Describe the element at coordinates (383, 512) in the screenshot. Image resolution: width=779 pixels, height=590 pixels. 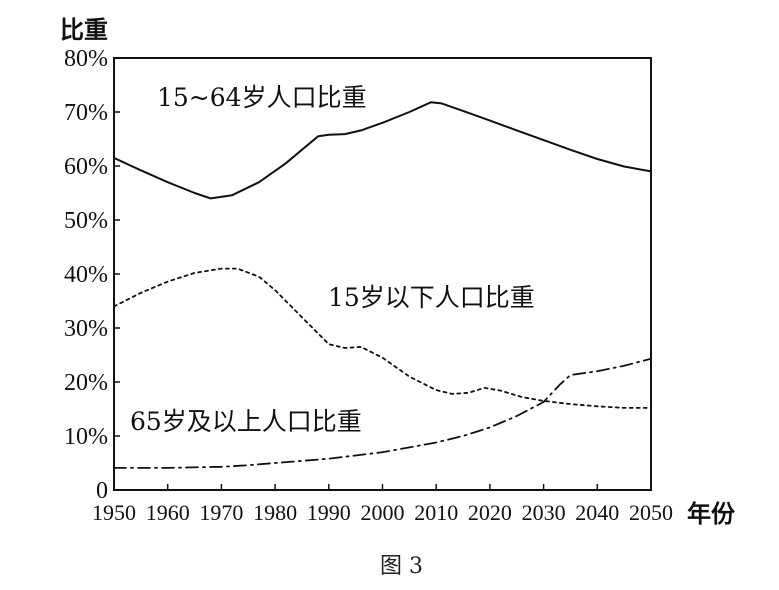
I see `x-tick-label: 2000` at that location.